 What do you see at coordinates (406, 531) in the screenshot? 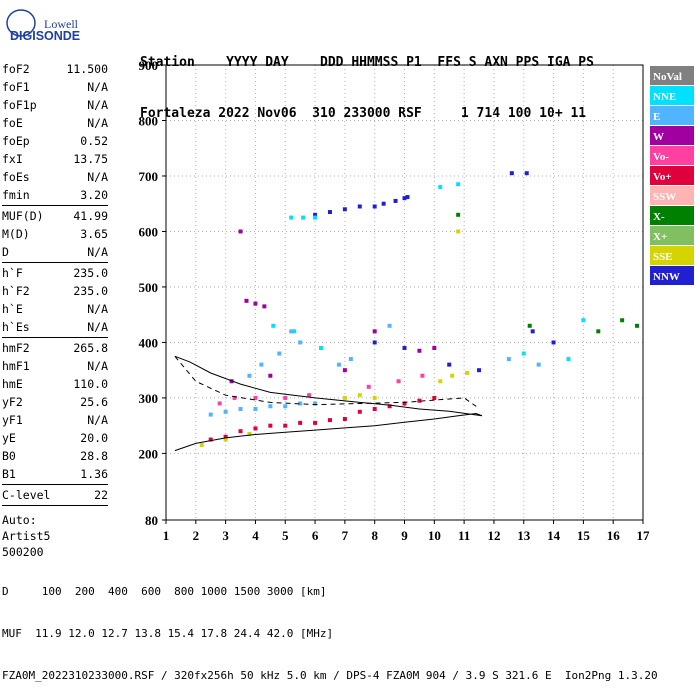
I see `x-axis-ticks: 1 2 3 4 5 6 7 8 9 10 11 12 13 14 15 16 17` at bounding box center [406, 531].